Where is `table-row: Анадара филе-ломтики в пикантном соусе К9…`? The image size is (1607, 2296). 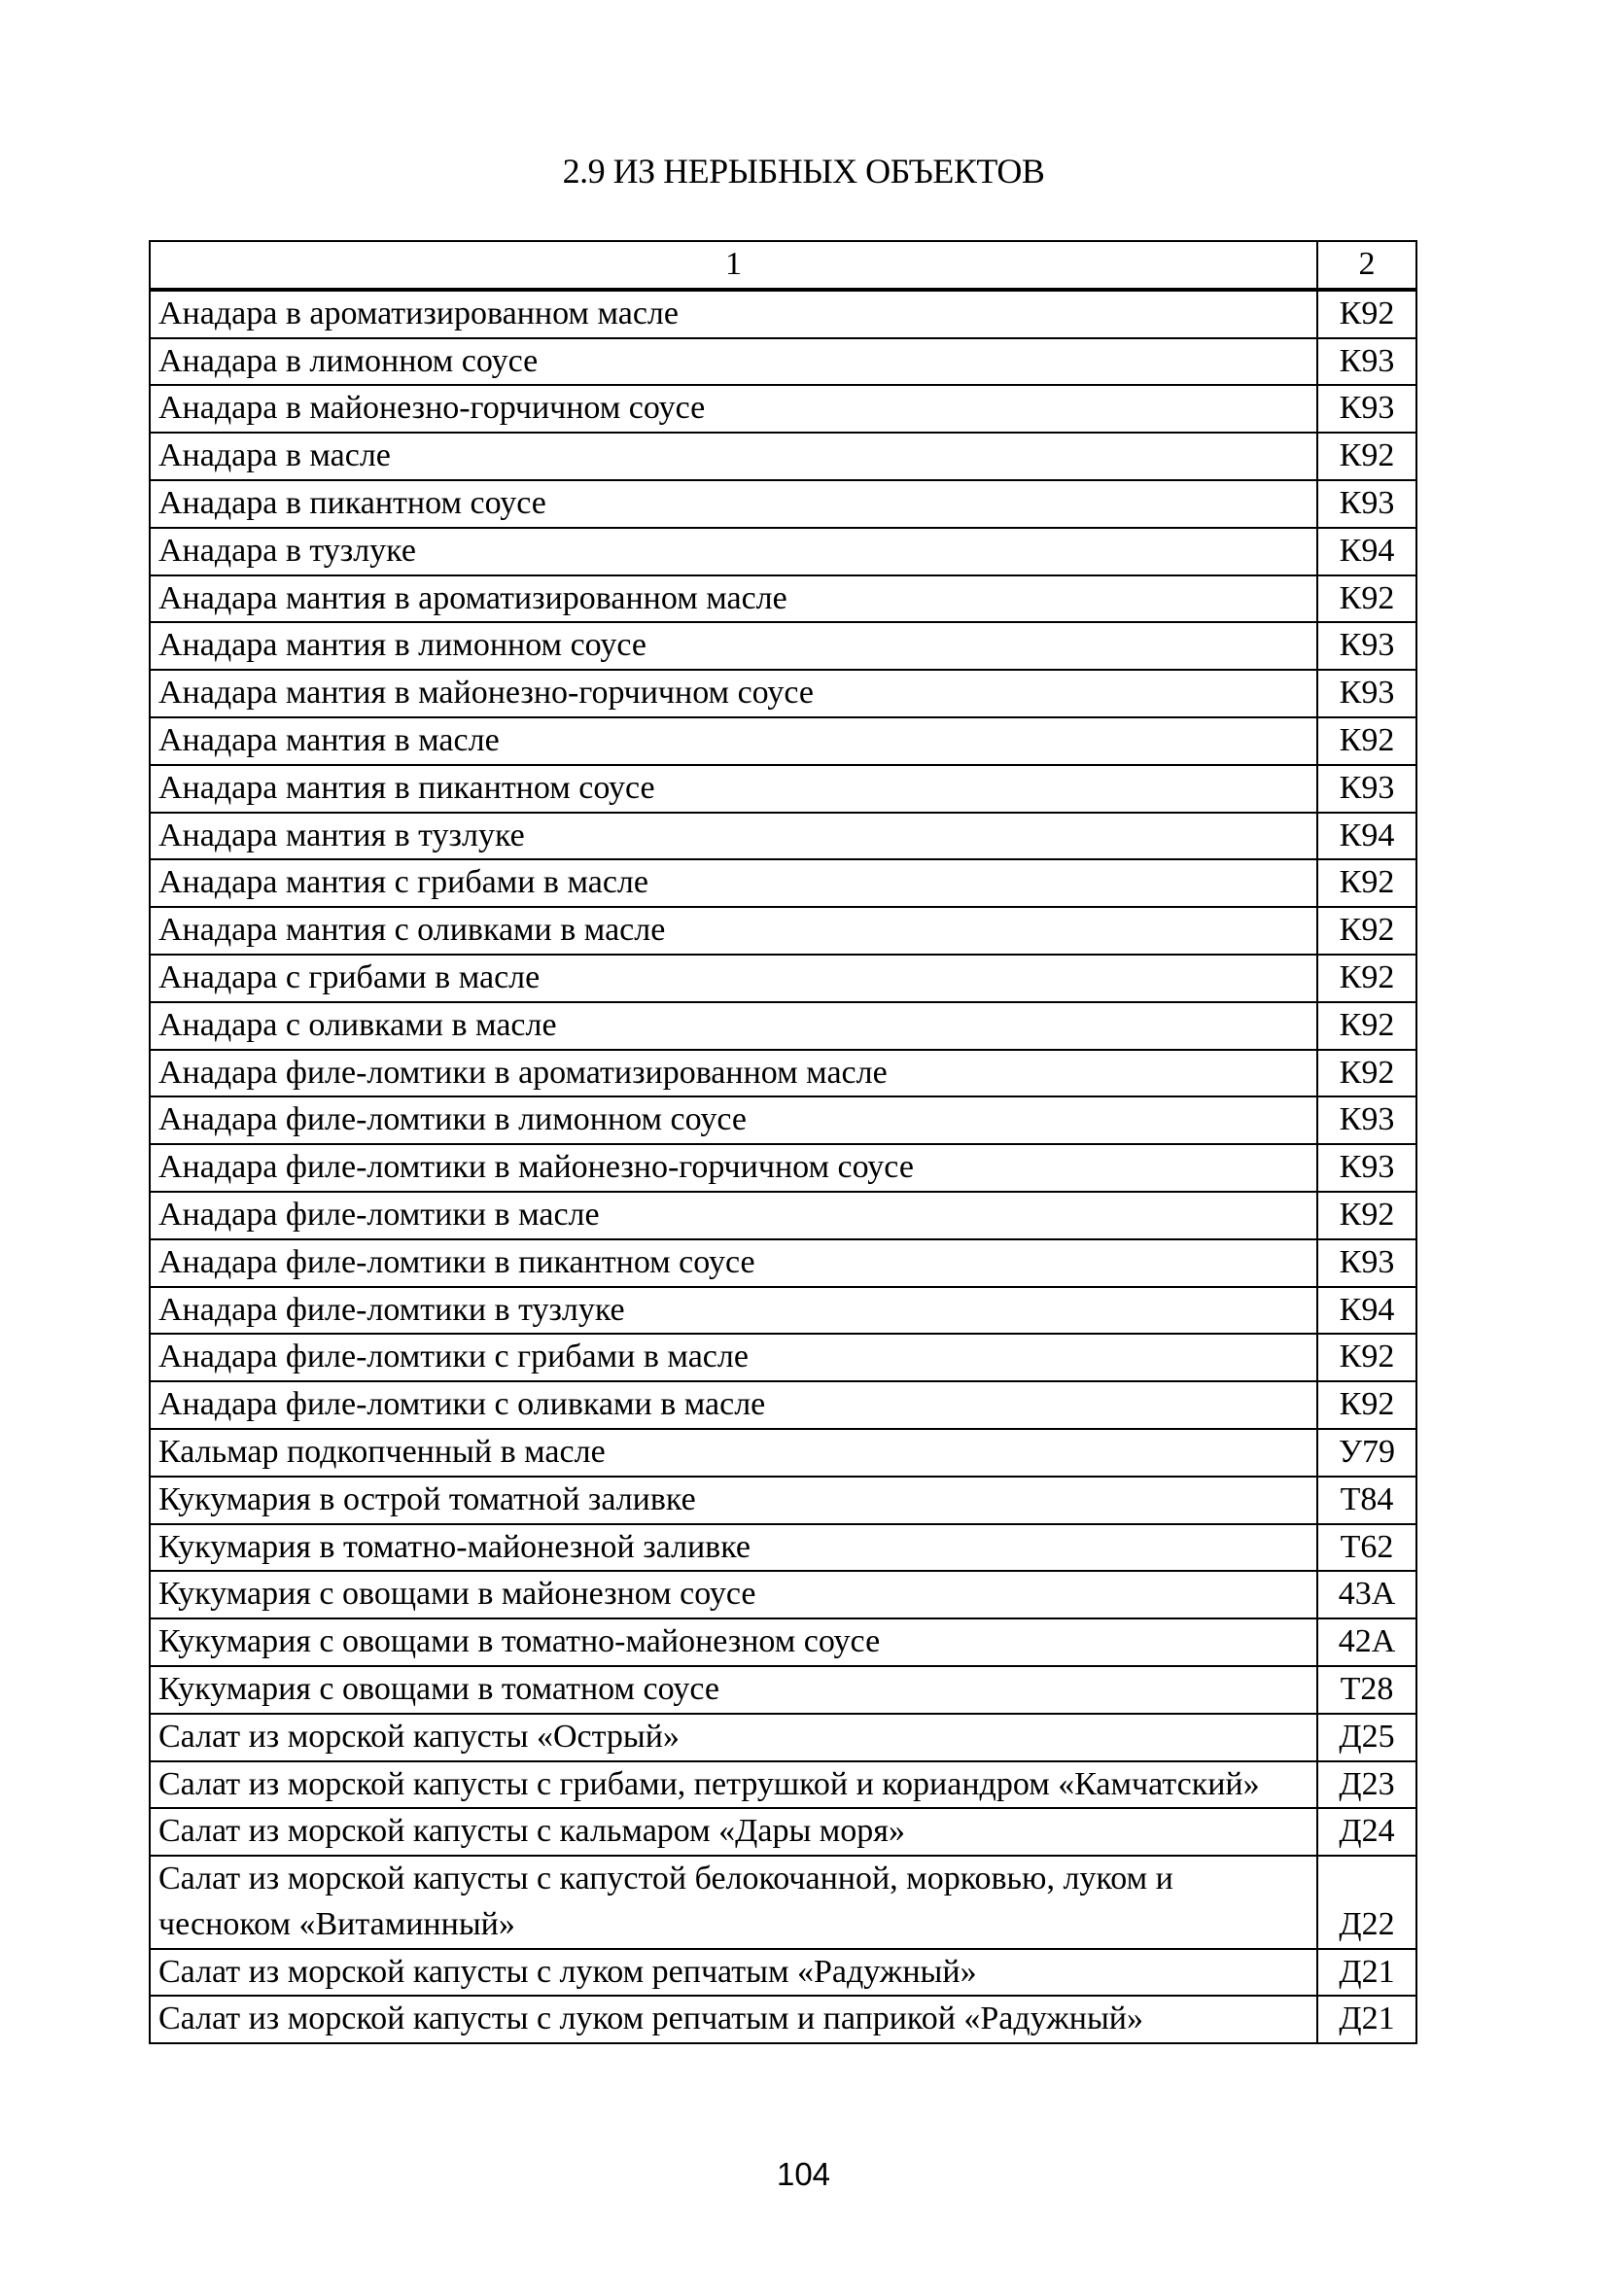 table-row: Анадара филе-ломтики в пикантном соусе К9… is located at coordinates (783, 1262).